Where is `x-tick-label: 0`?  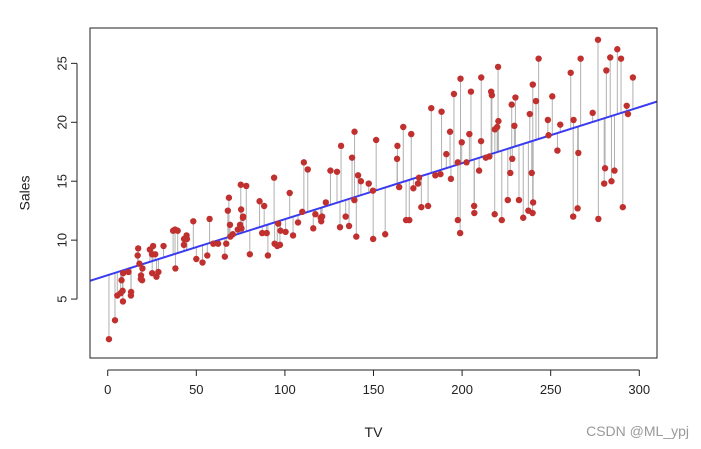
x-tick-label: 0 is located at coordinates (107, 389).